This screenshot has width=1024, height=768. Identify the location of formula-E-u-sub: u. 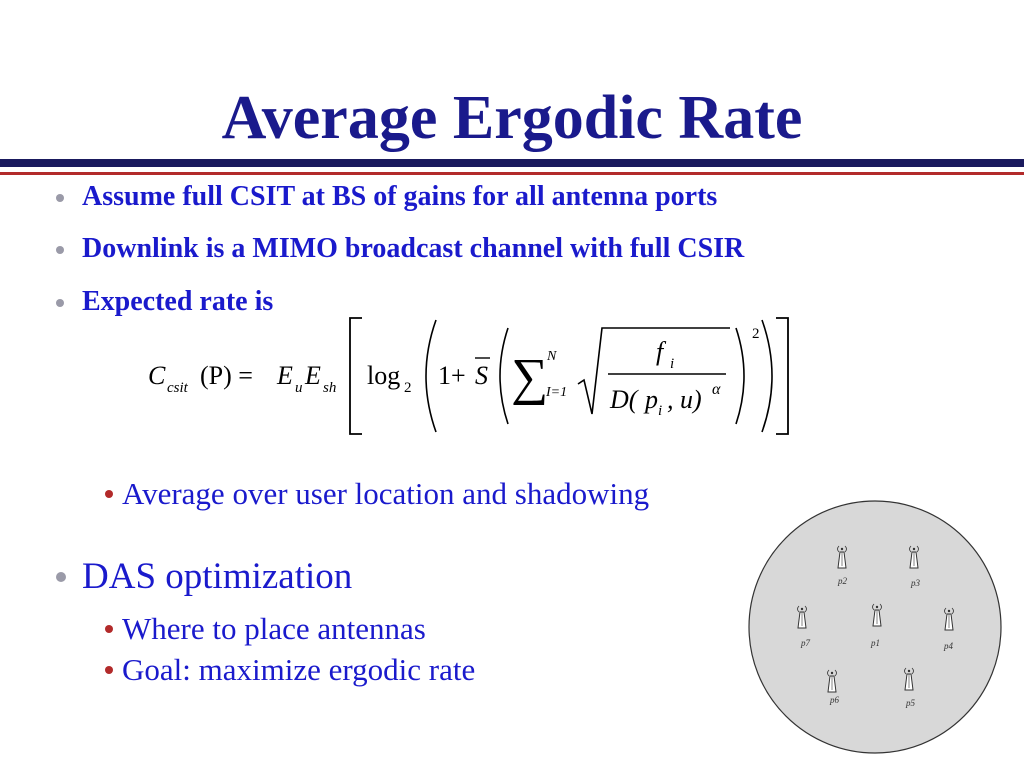
(299, 388).